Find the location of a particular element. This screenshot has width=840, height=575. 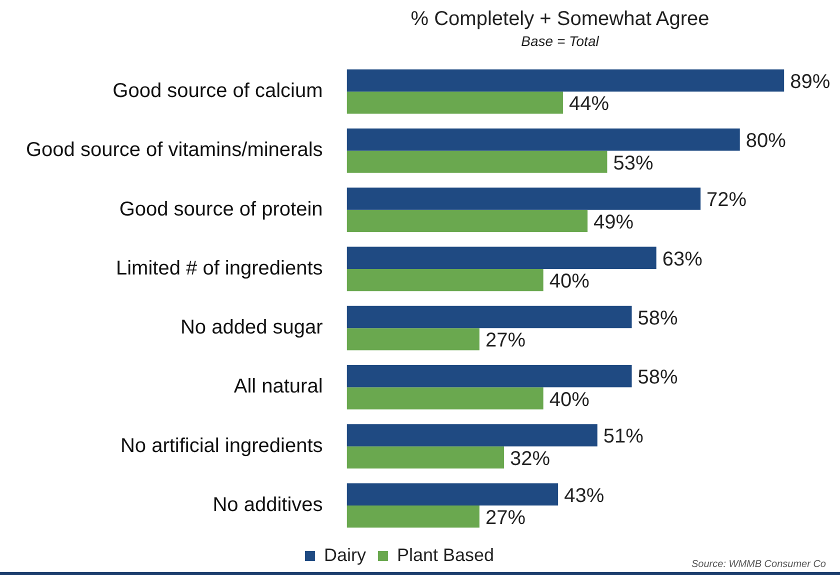

chart-title: % Completely + Somewhat Agree is located at coordinates (560, 19).